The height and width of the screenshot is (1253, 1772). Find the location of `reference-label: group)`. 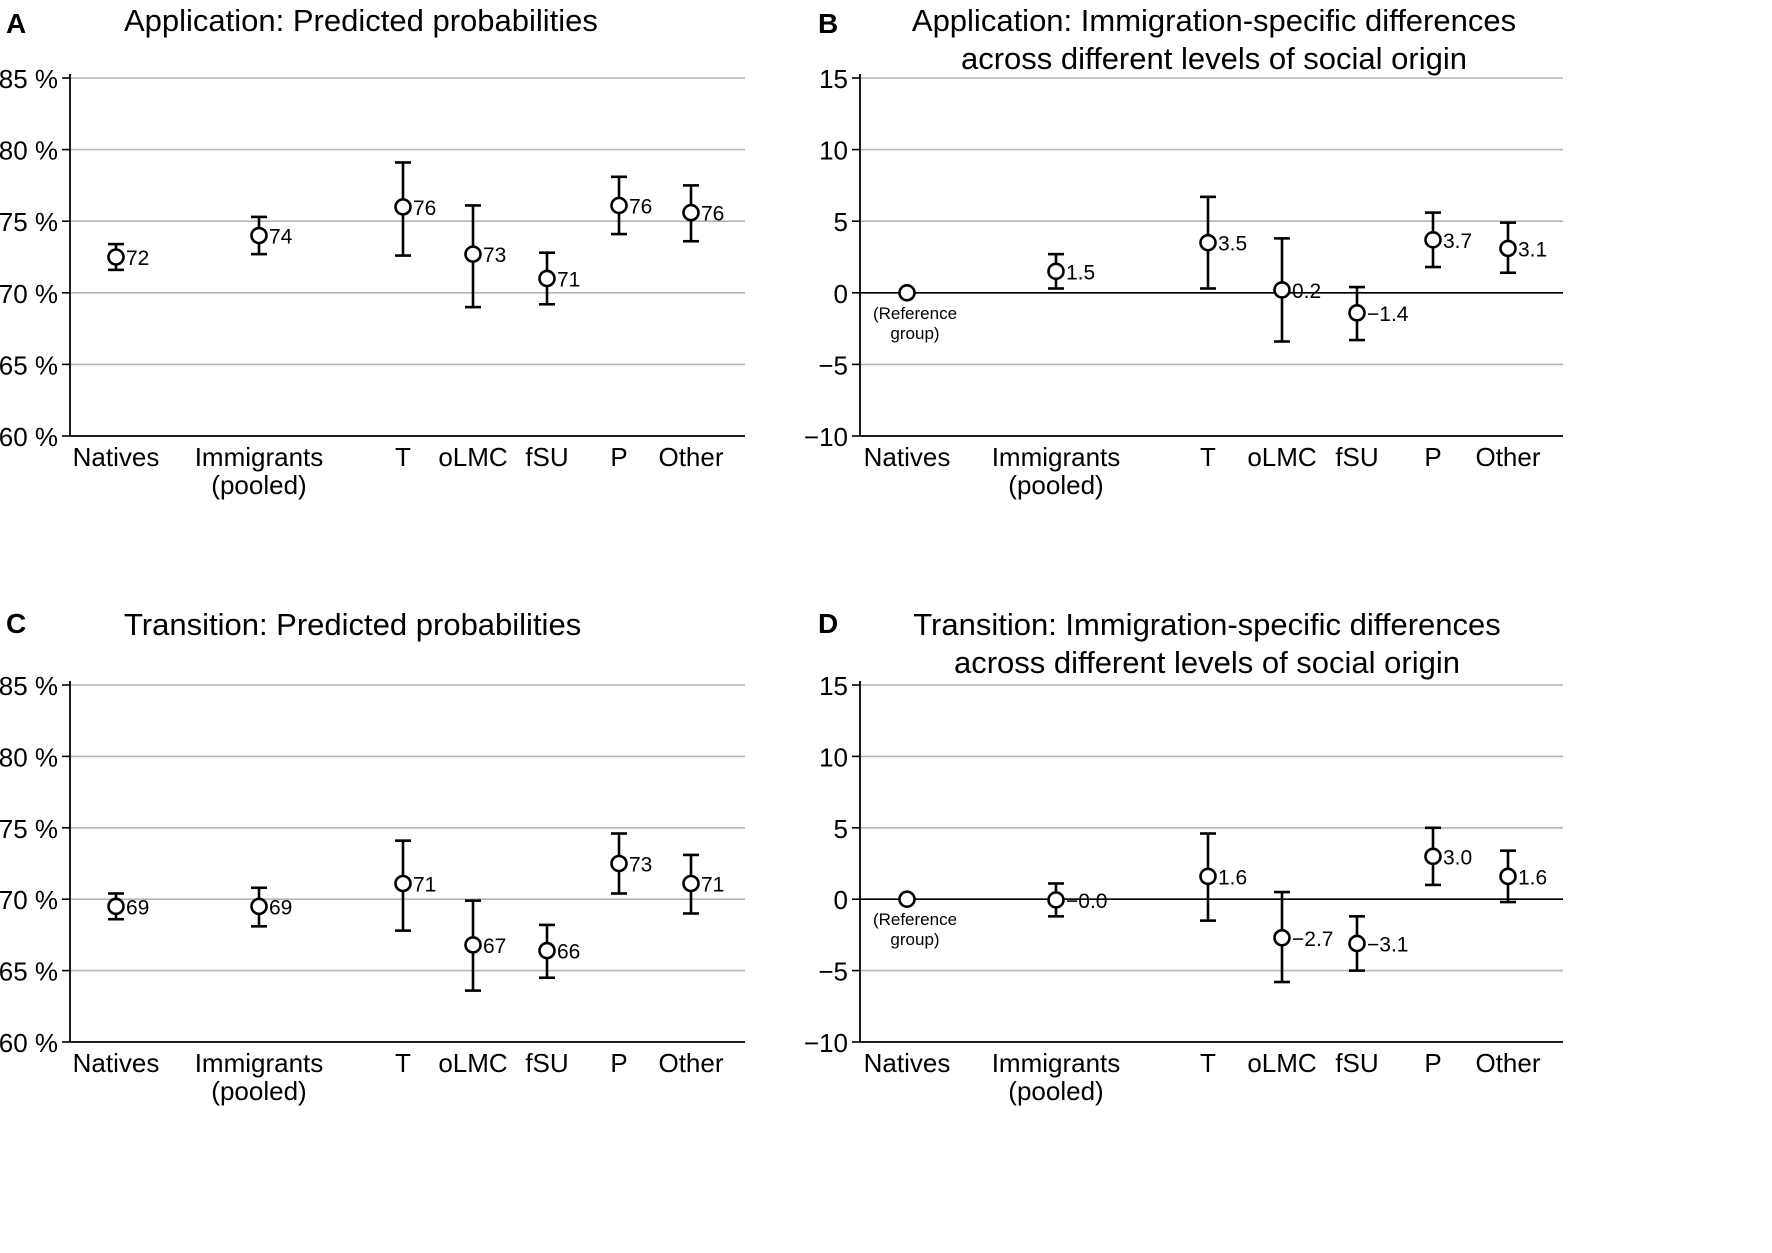

reference-label: group) is located at coordinates (914, 333).